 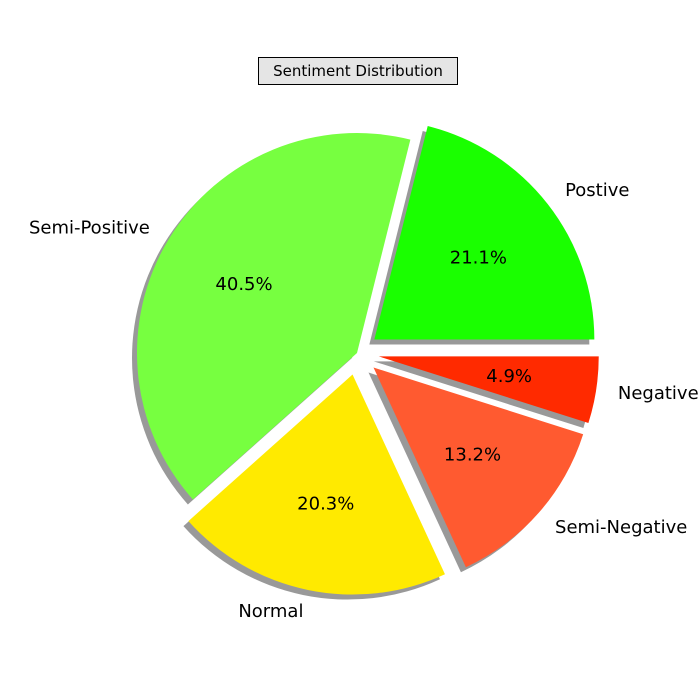 What do you see at coordinates (270, 611) in the screenshot?
I see `category-label-normal: Normal` at bounding box center [270, 611].